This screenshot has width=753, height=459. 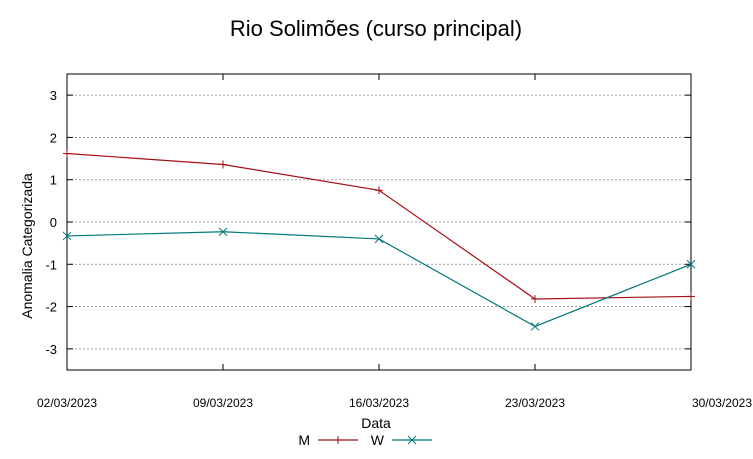 What do you see at coordinates (535, 403) in the screenshot?
I see `x-tick-label: 23/03/2023` at bounding box center [535, 403].